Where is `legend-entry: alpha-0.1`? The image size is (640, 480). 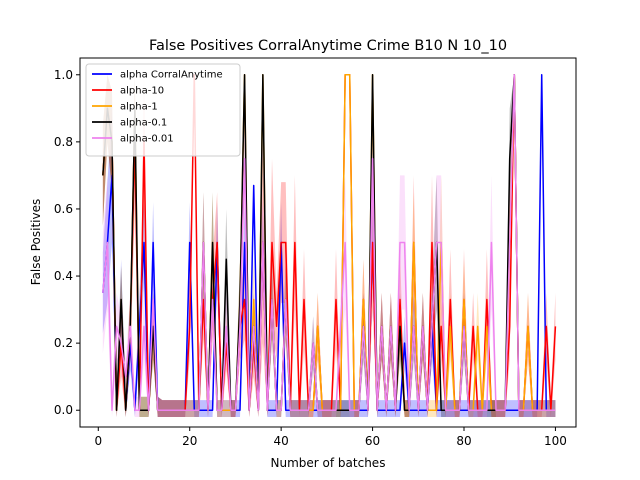 legend-entry: alpha-0.1 is located at coordinates (143, 123).